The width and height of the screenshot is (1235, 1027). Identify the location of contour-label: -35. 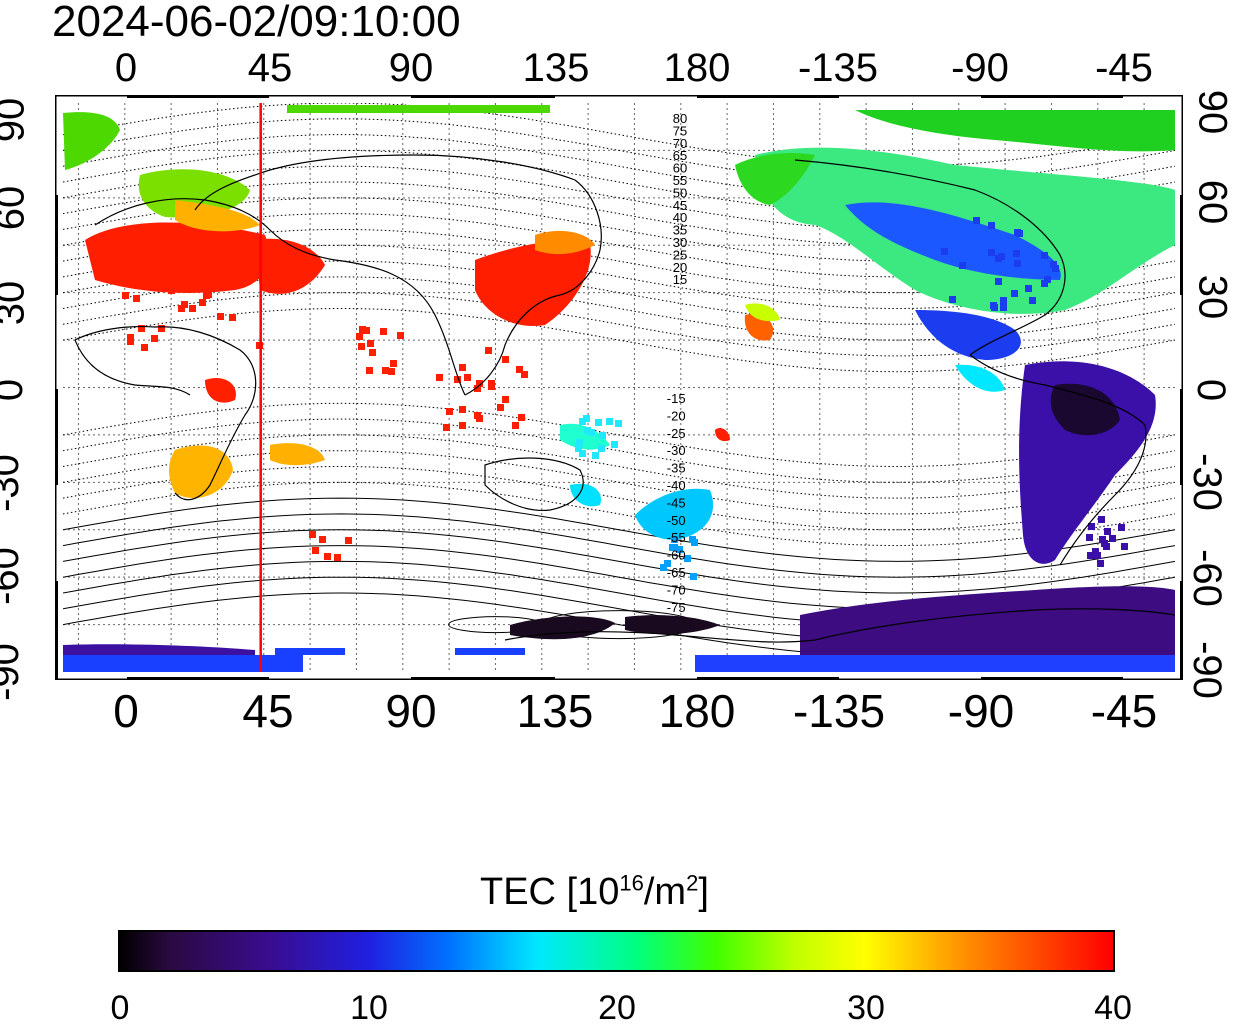
(676, 468).